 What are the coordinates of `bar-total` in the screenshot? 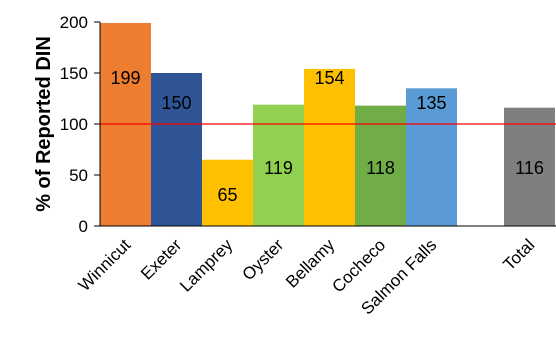 It's located at (529, 166).